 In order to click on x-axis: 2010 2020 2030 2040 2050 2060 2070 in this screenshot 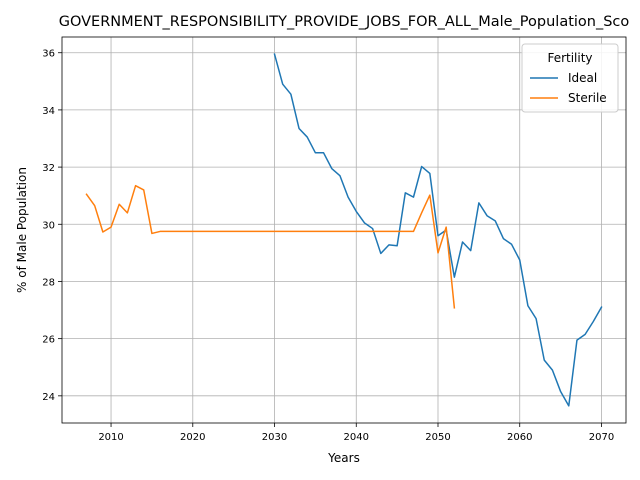, I will do `click(356, 433)`.